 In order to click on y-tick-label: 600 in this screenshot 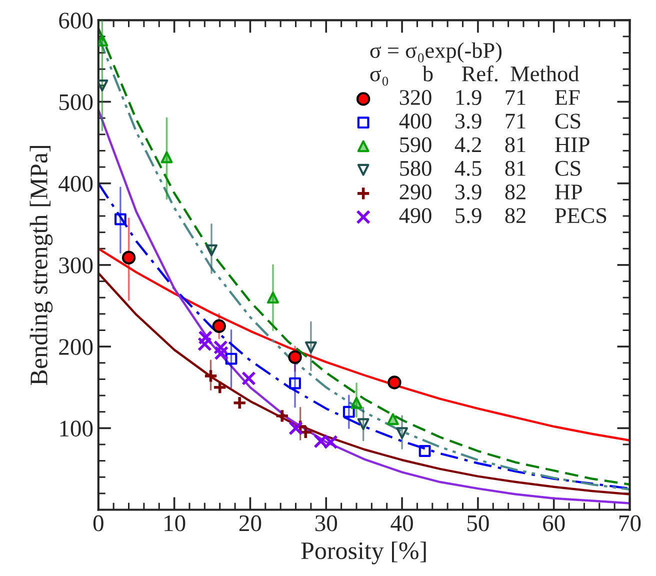, I will do `click(76, 20)`.